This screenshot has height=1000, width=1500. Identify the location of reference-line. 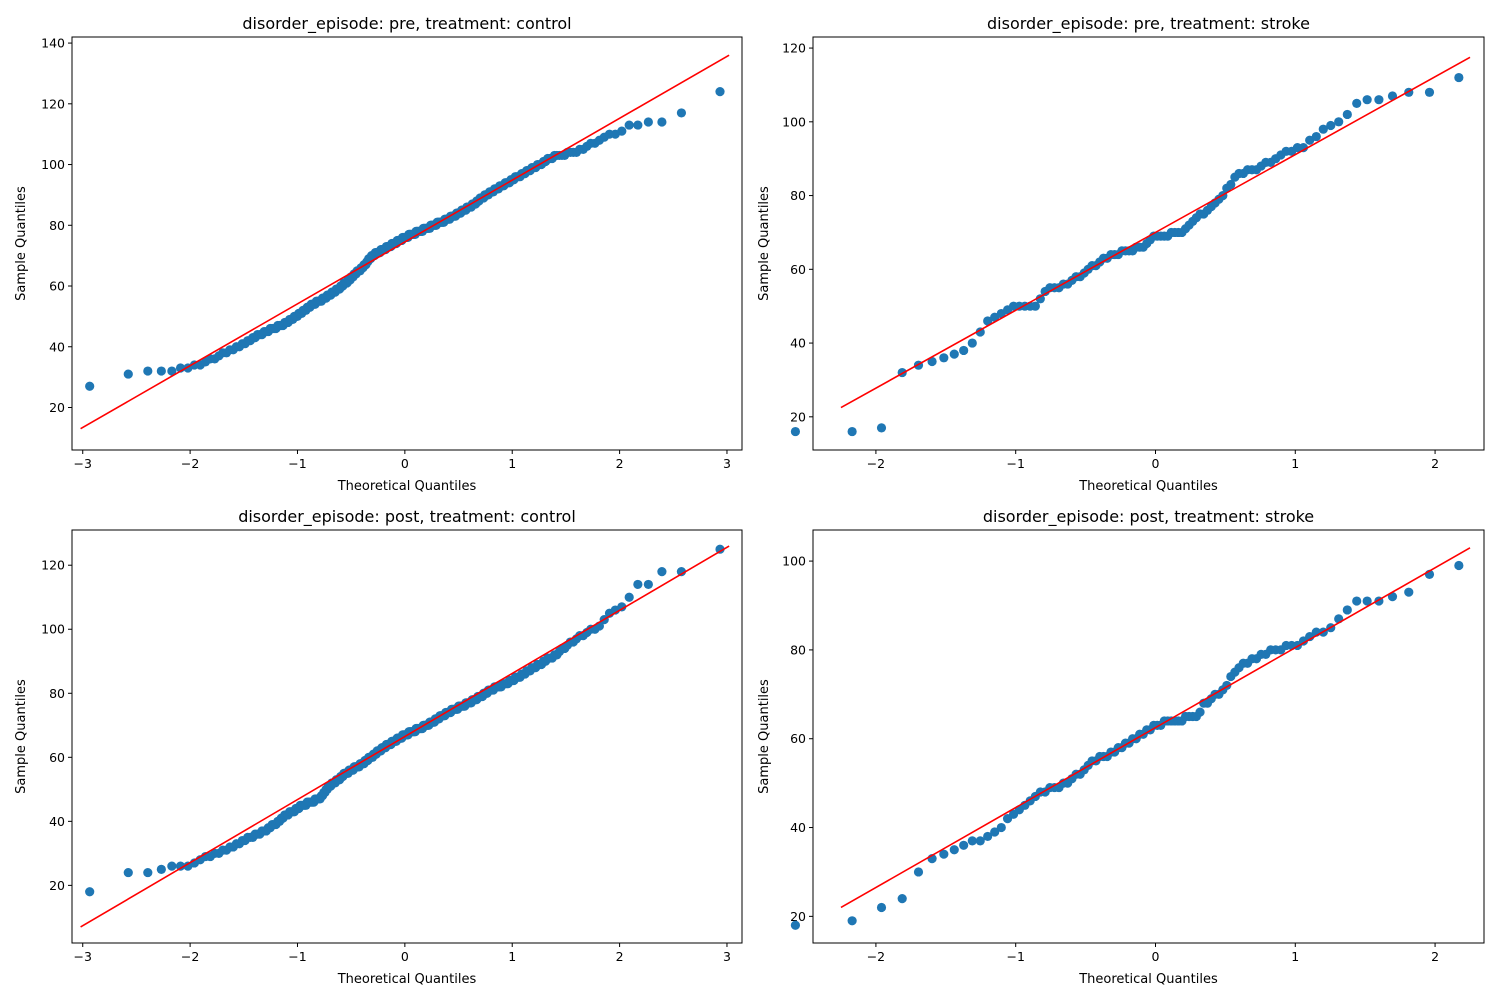
(1155, 232).